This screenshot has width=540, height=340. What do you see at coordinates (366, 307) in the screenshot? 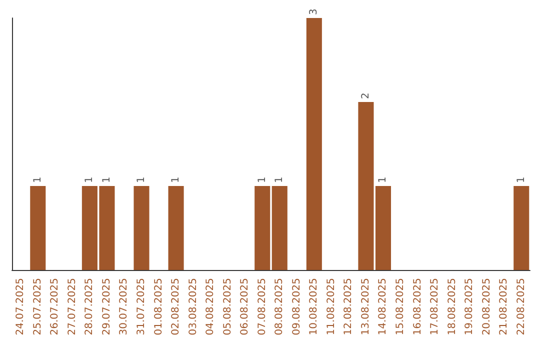
I see `x-tick-label: 13.08.2025` at bounding box center [366, 307].